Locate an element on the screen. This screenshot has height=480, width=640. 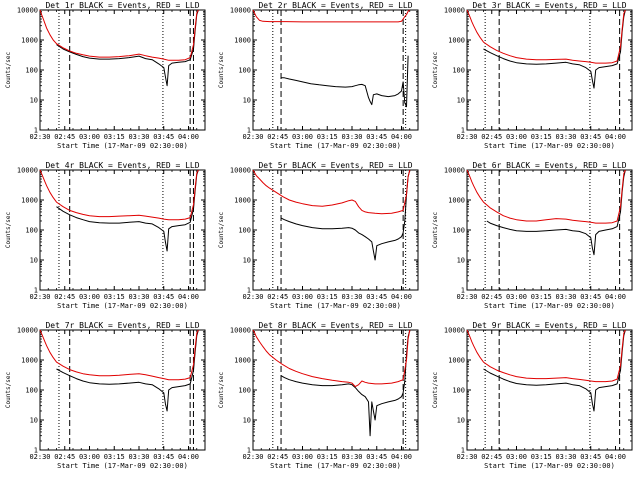
panel-title: Det 4r BLACK = Events, RED = LLD is located at coordinates (122, 165).